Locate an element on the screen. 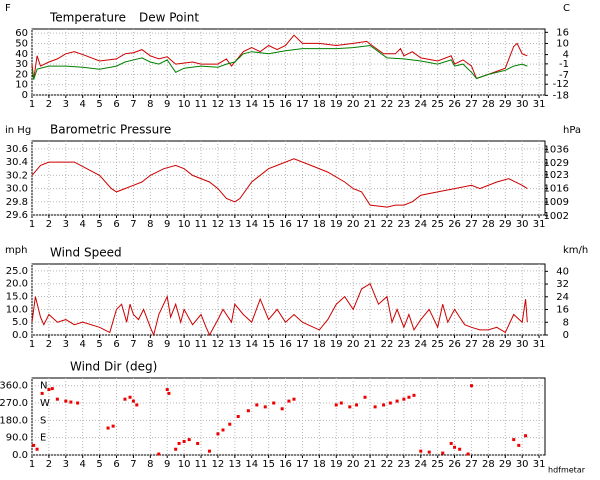 The width and height of the screenshot is (600, 480). y2-tick-label: 4 is located at coordinates (566, 55).